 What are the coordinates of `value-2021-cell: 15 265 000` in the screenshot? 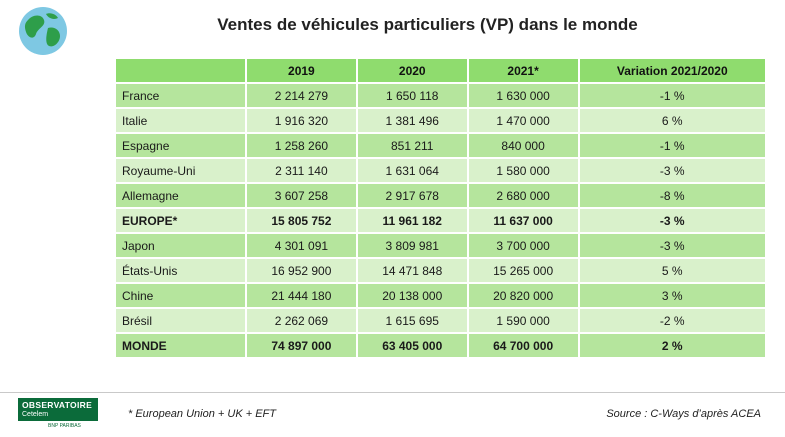 It's located at (523, 270).